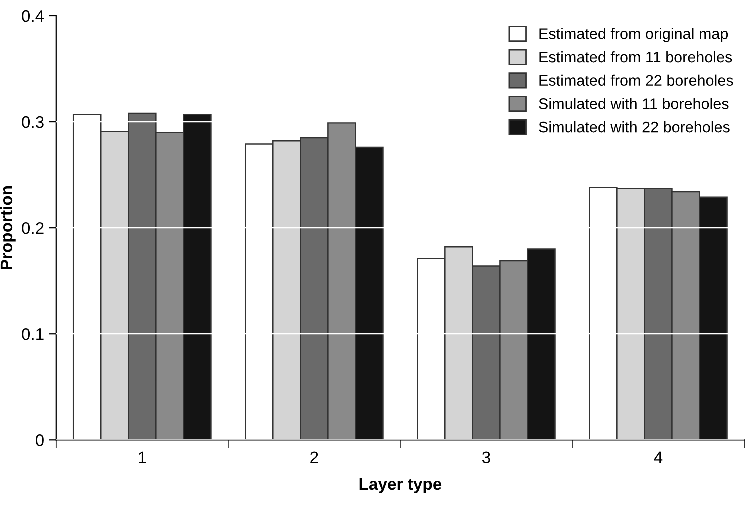 The image size is (752, 516). What do you see at coordinates (33, 228) in the screenshot?
I see `y-tick-label: 0.2` at bounding box center [33, 228].